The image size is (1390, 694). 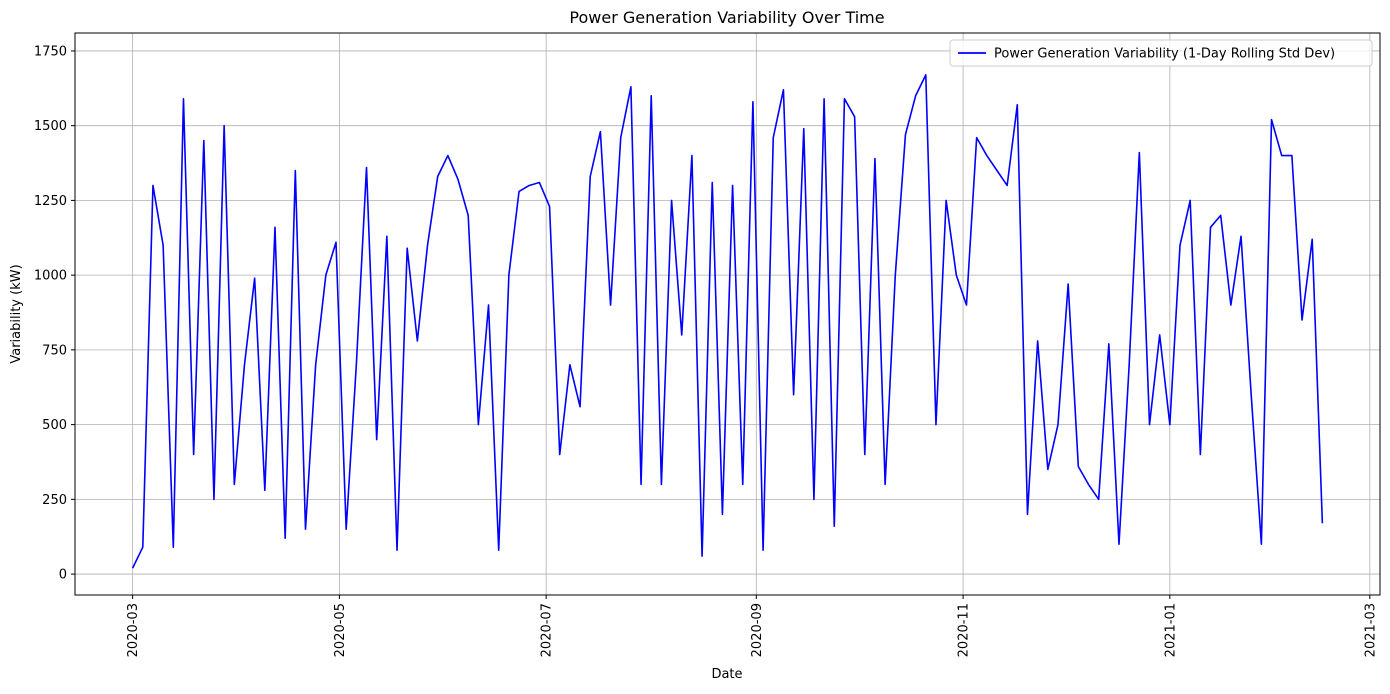 I want to click on y-tick-label: 750, so click(x=54, y=350).